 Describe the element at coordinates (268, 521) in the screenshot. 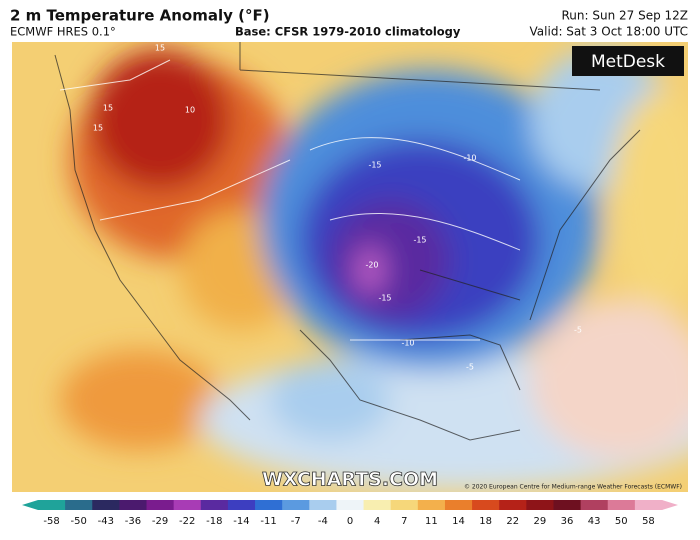

I see `colorbar-label: -11` at that location.